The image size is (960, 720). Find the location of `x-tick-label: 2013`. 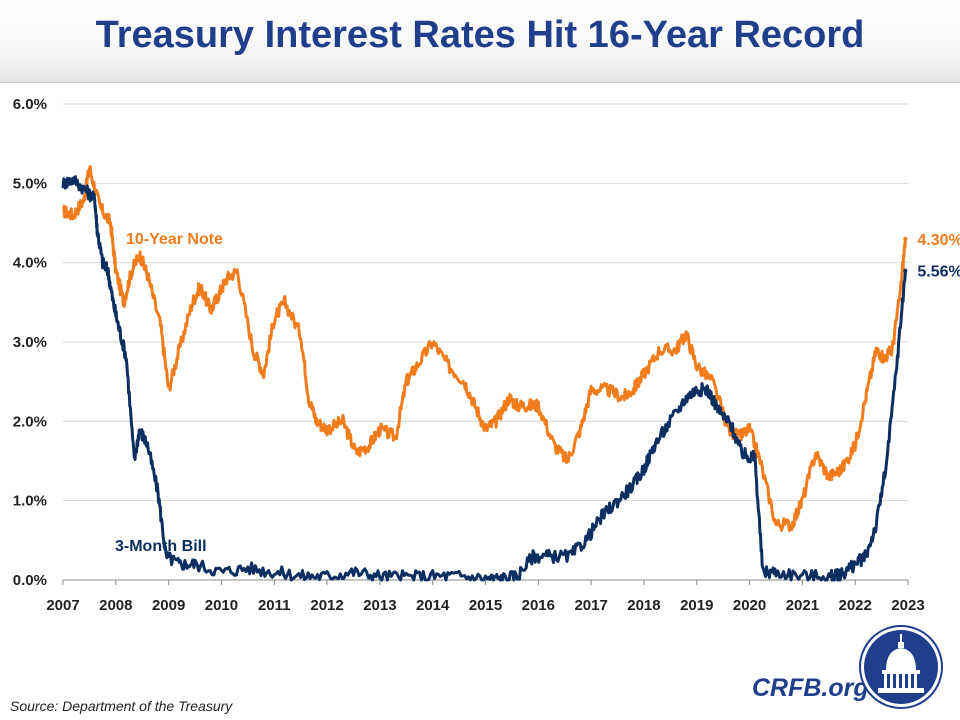

x-tick-label: 2013 is located at coordinates (379, 605).